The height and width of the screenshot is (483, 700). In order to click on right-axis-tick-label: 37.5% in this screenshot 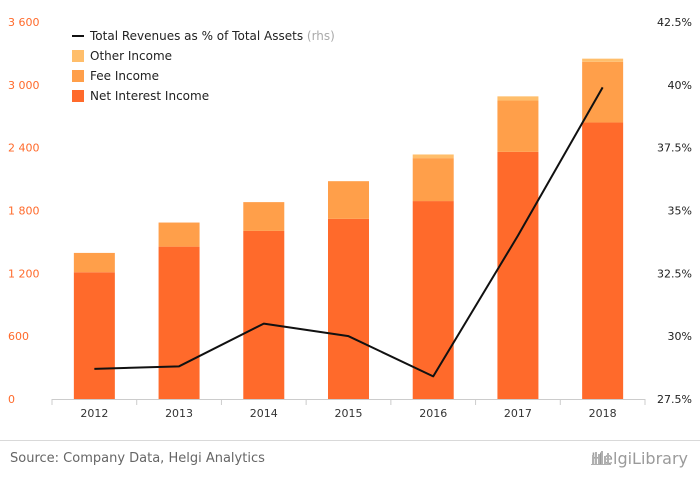, I will do `click(674, 148)`.